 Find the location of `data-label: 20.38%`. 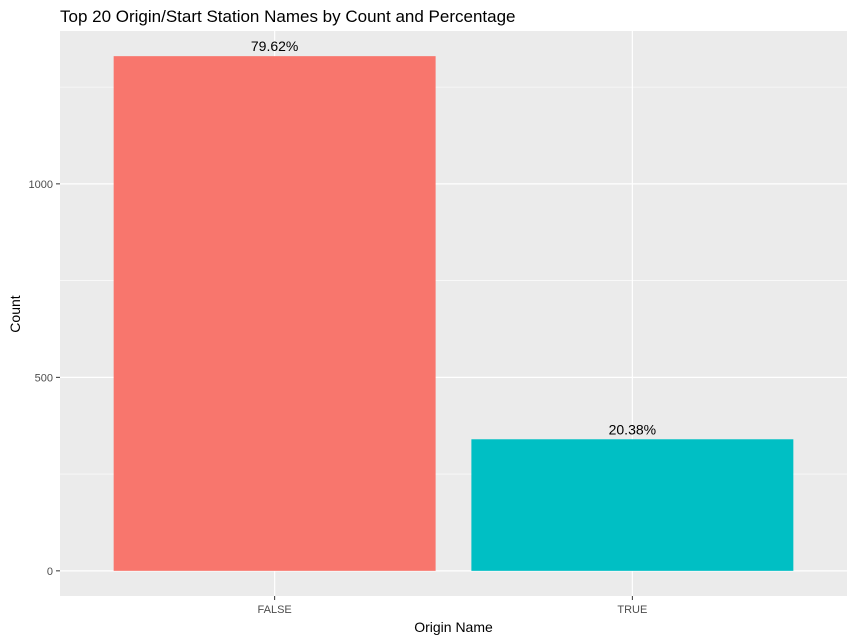

data-label: 20.38% is located at coordinates (632, 429).